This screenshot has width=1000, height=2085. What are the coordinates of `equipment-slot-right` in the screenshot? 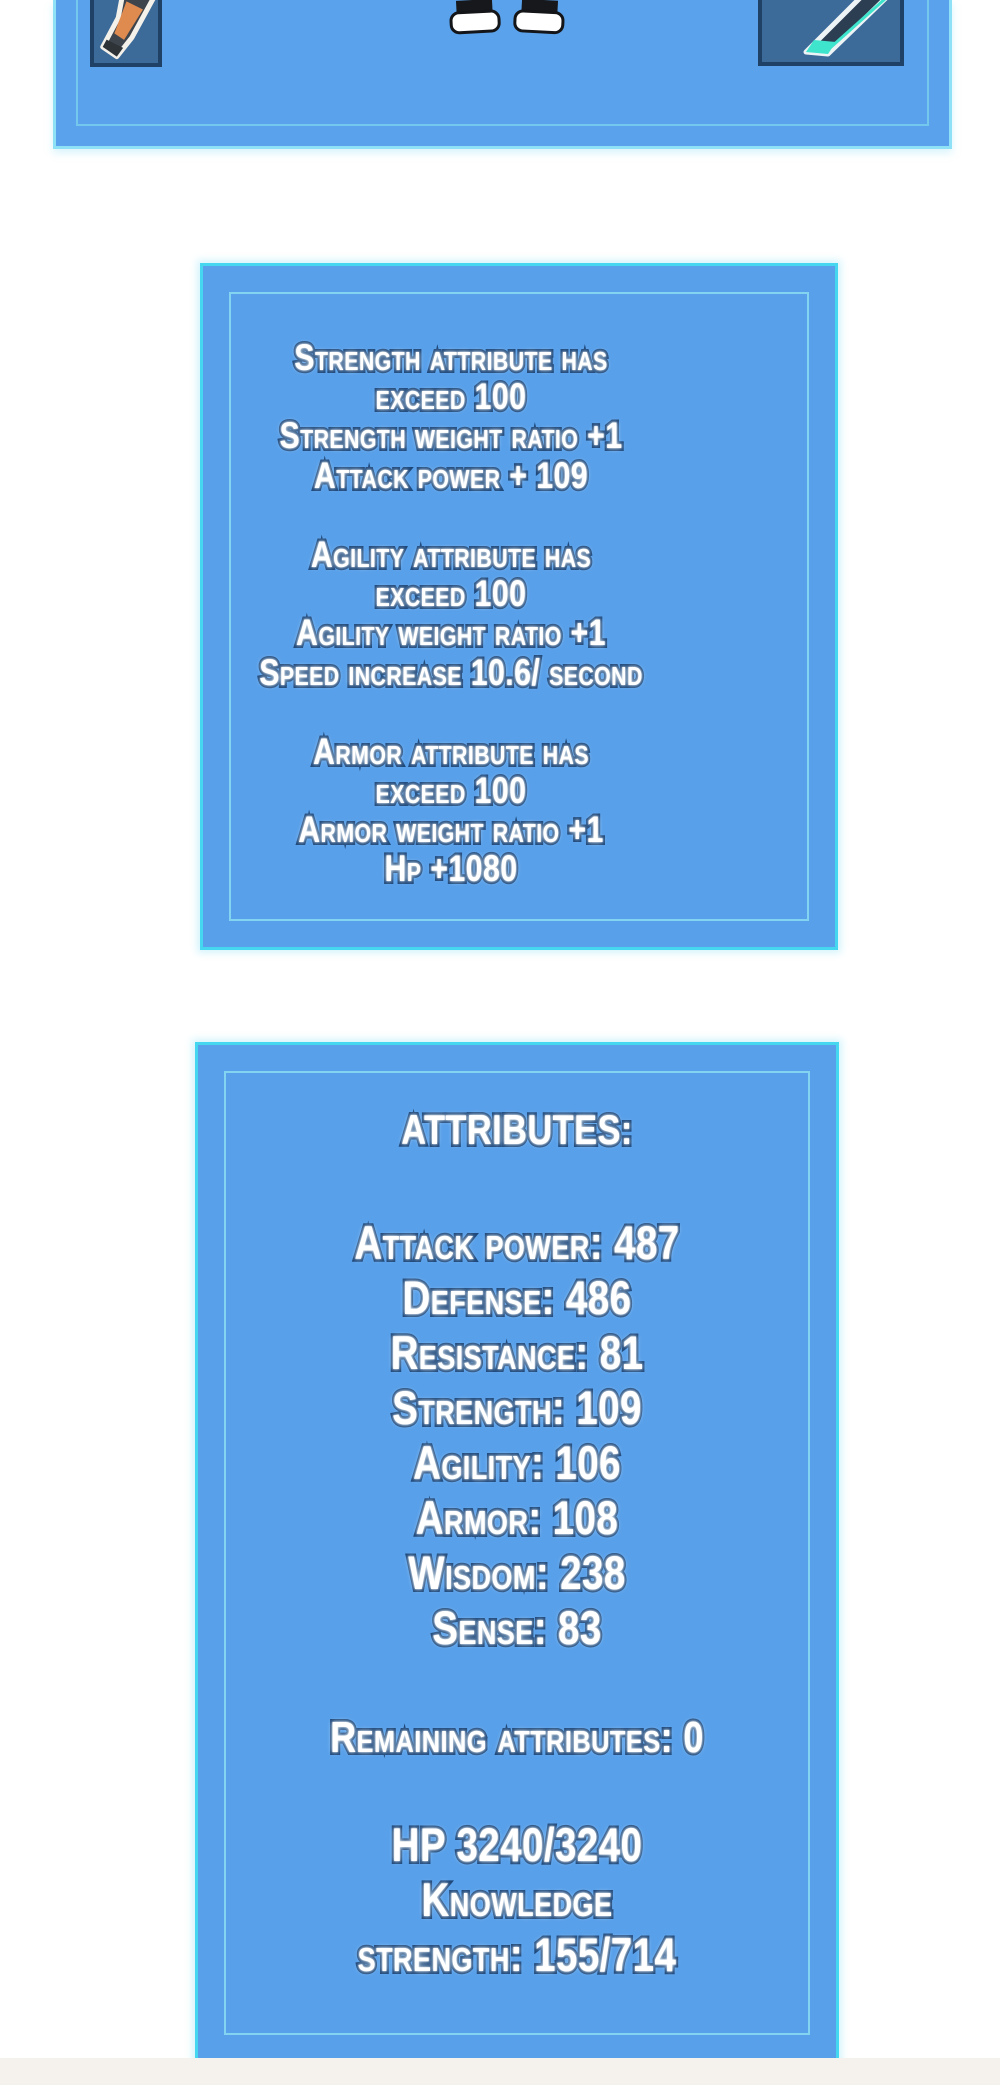 It's located at (831, 33).